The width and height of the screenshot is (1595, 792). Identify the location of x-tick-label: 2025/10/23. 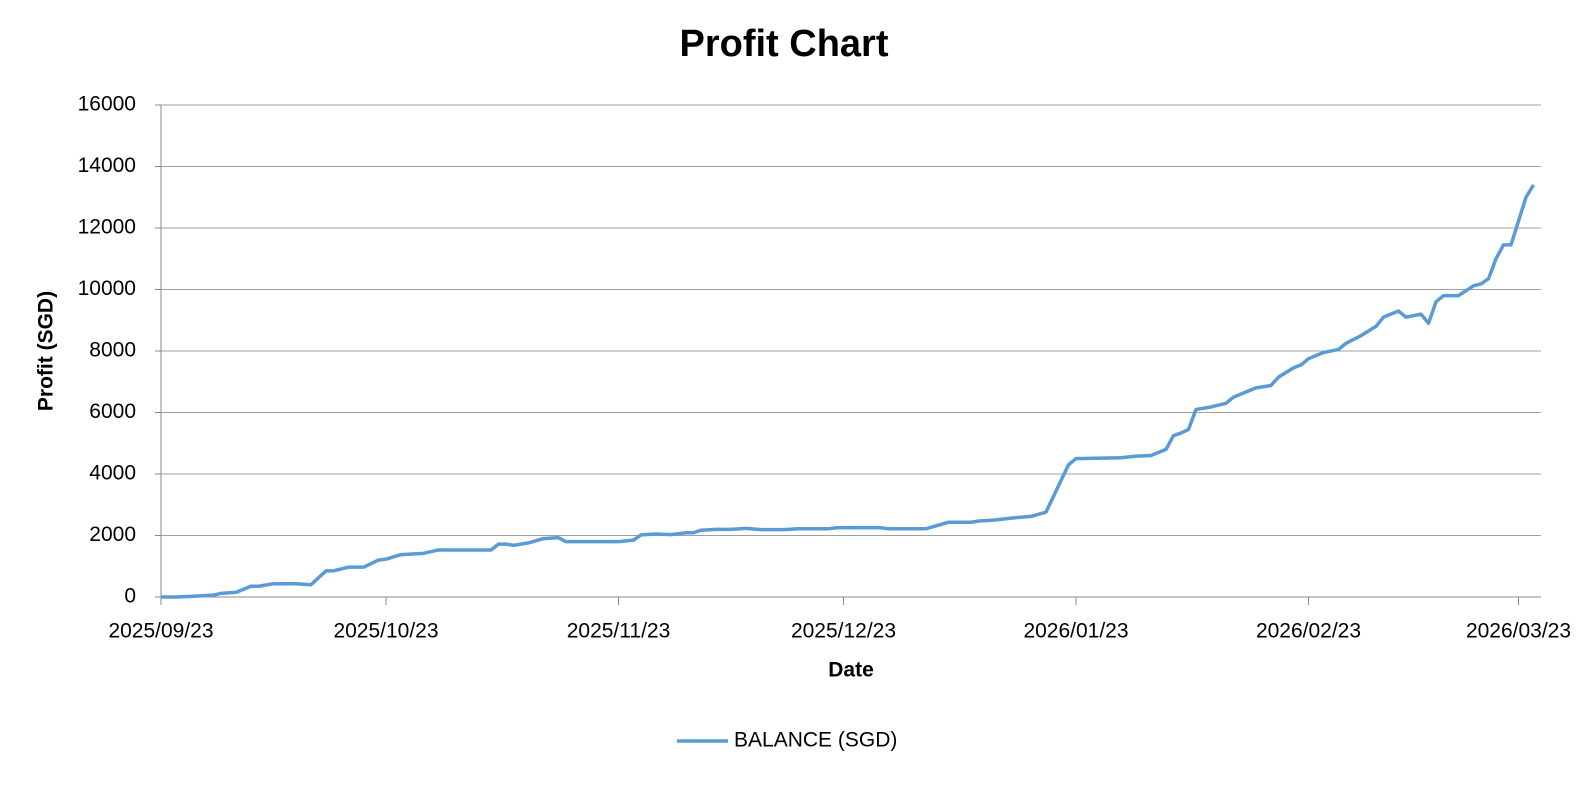
(385, 631).